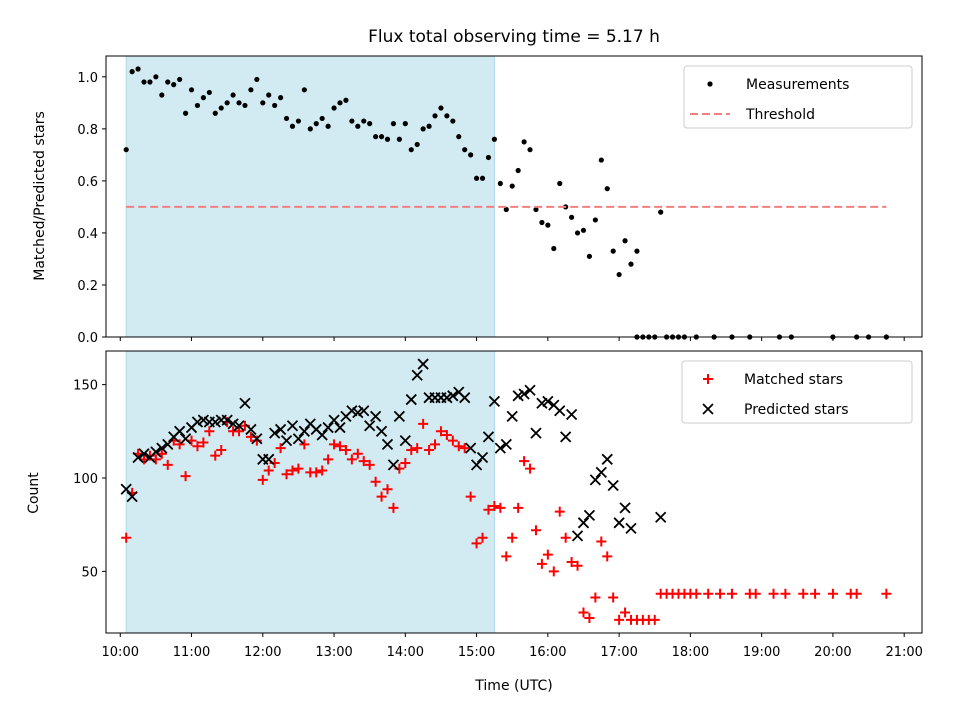 This screenshot has height=720, width=960. Describe the element at coordinates (120, 652) in the screenshot. I see `x-tick-label: 10:00` at that location.